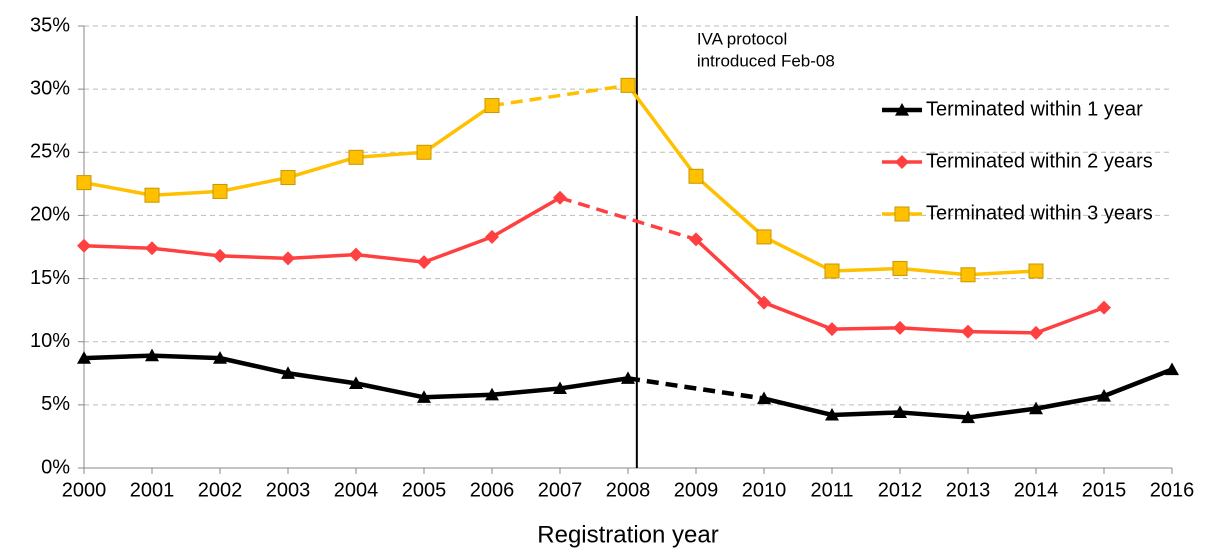  What do you see at coordinates (55, 467) in the screenshot?
I see `y-tick-label: 0%` at bounding box center [55, 467].